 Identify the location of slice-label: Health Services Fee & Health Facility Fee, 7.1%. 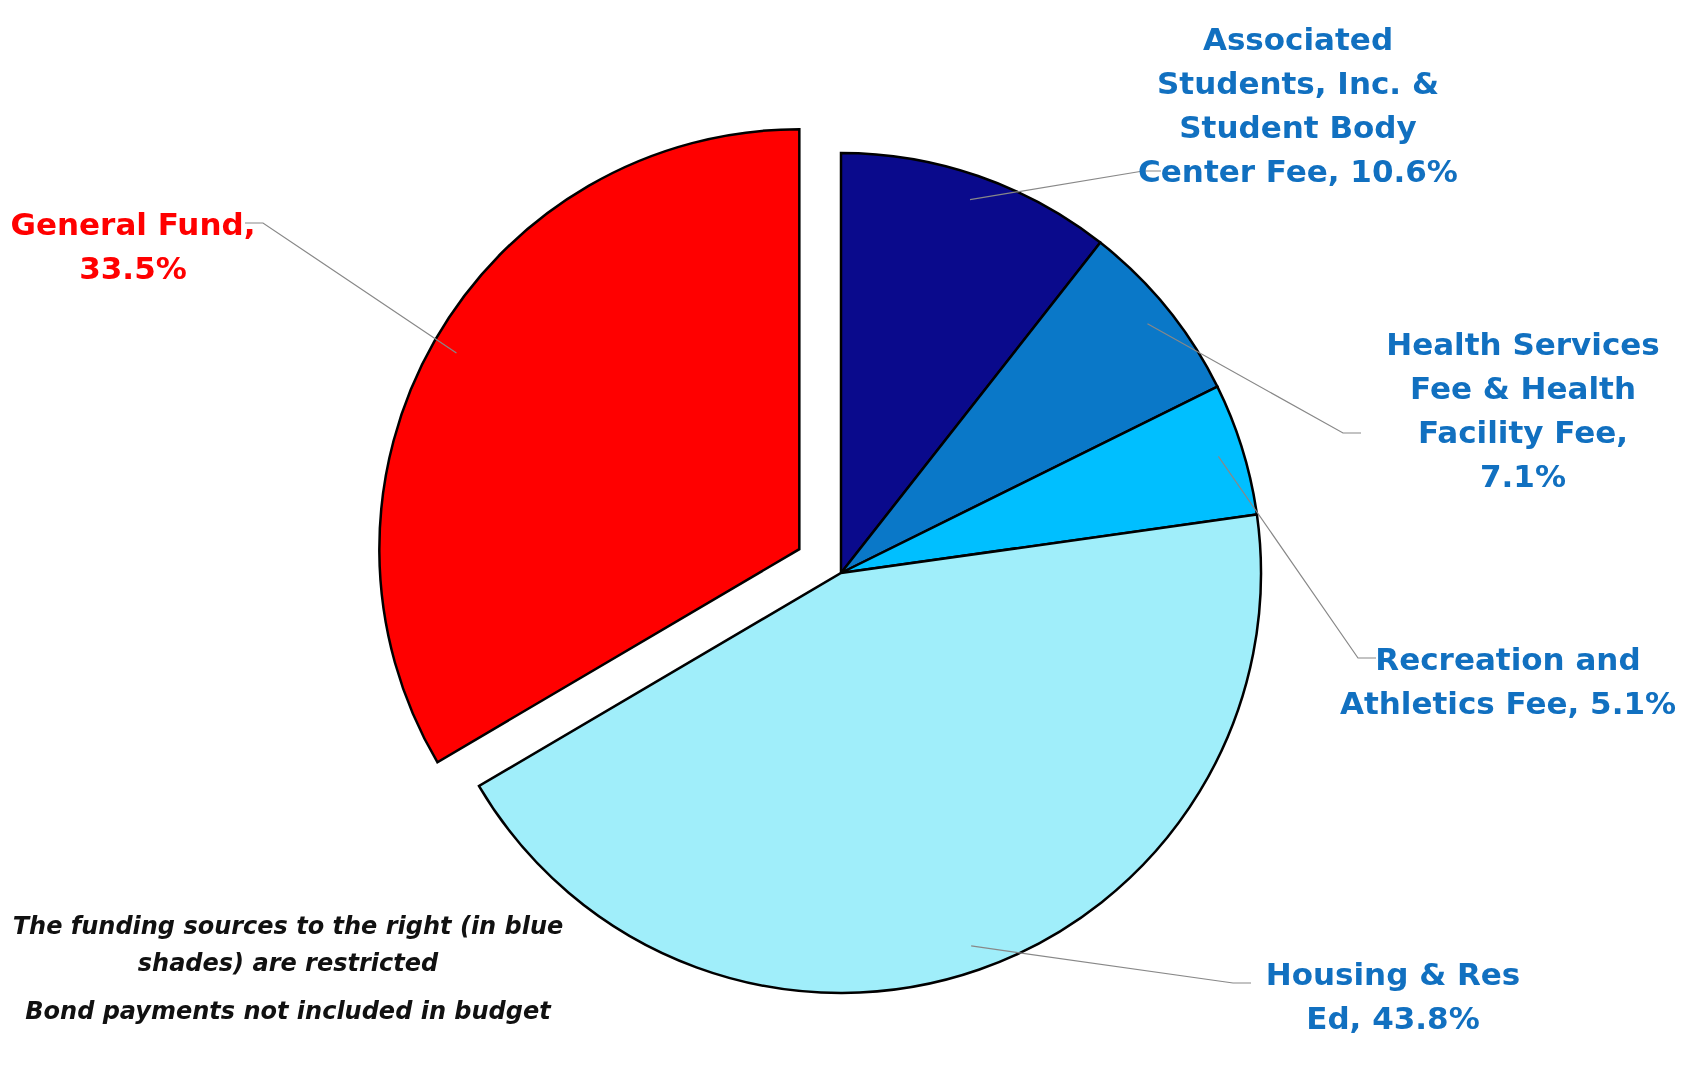
(1523, 410).